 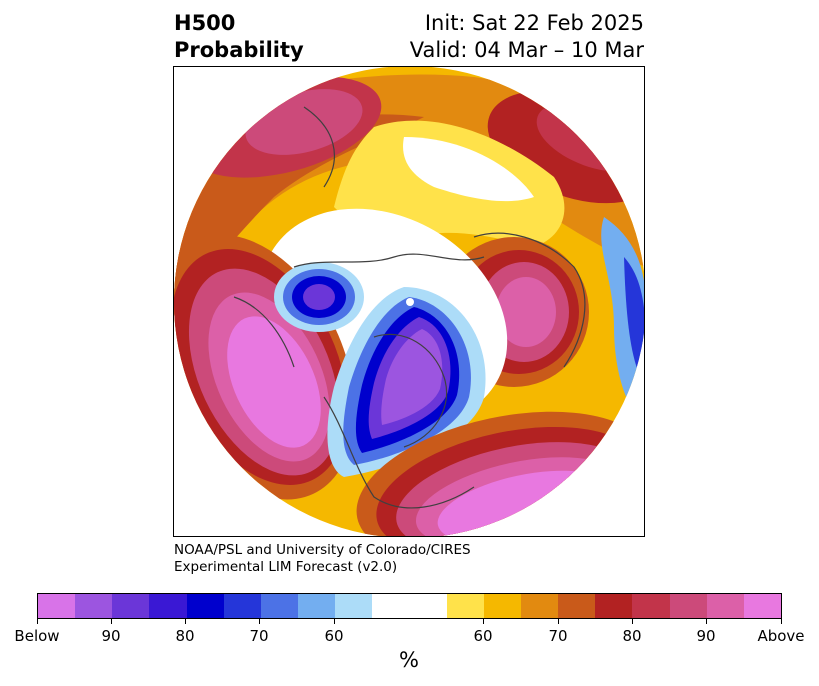 What do you see at coordinates (205, 23) in the screenshot?
I see `title-line-1: H500` at bounding box center [205, 23].